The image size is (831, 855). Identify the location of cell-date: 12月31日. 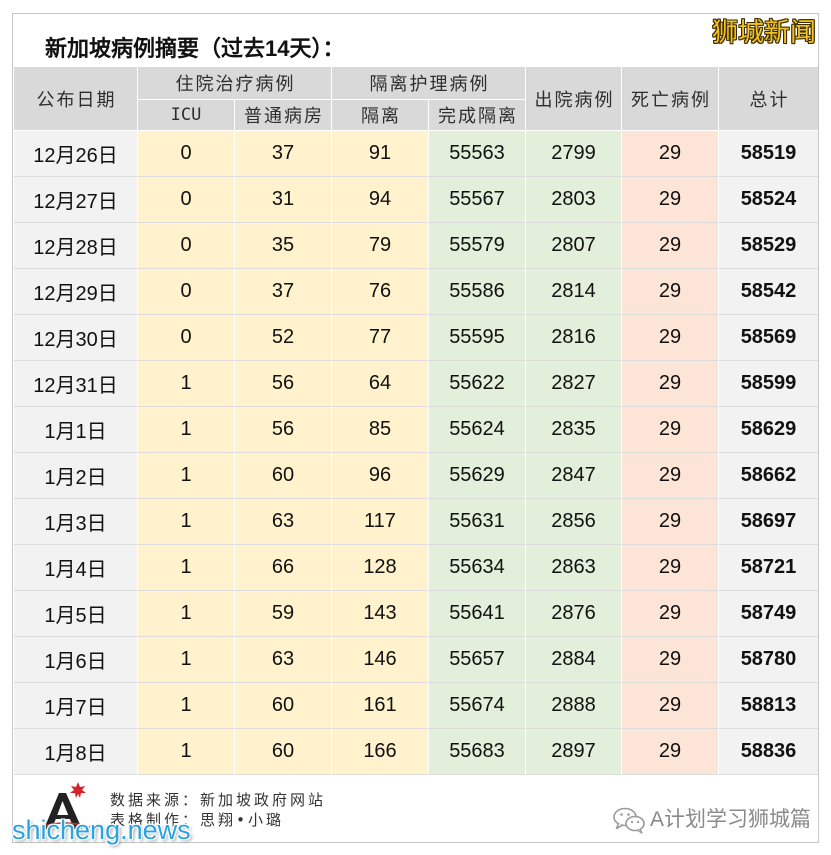
(76, 384).